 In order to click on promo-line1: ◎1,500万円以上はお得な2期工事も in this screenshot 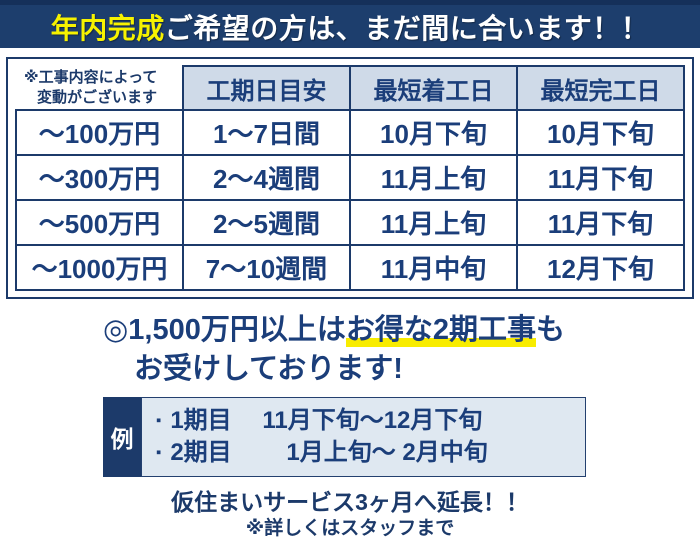, I will do `click(401, 330)`.